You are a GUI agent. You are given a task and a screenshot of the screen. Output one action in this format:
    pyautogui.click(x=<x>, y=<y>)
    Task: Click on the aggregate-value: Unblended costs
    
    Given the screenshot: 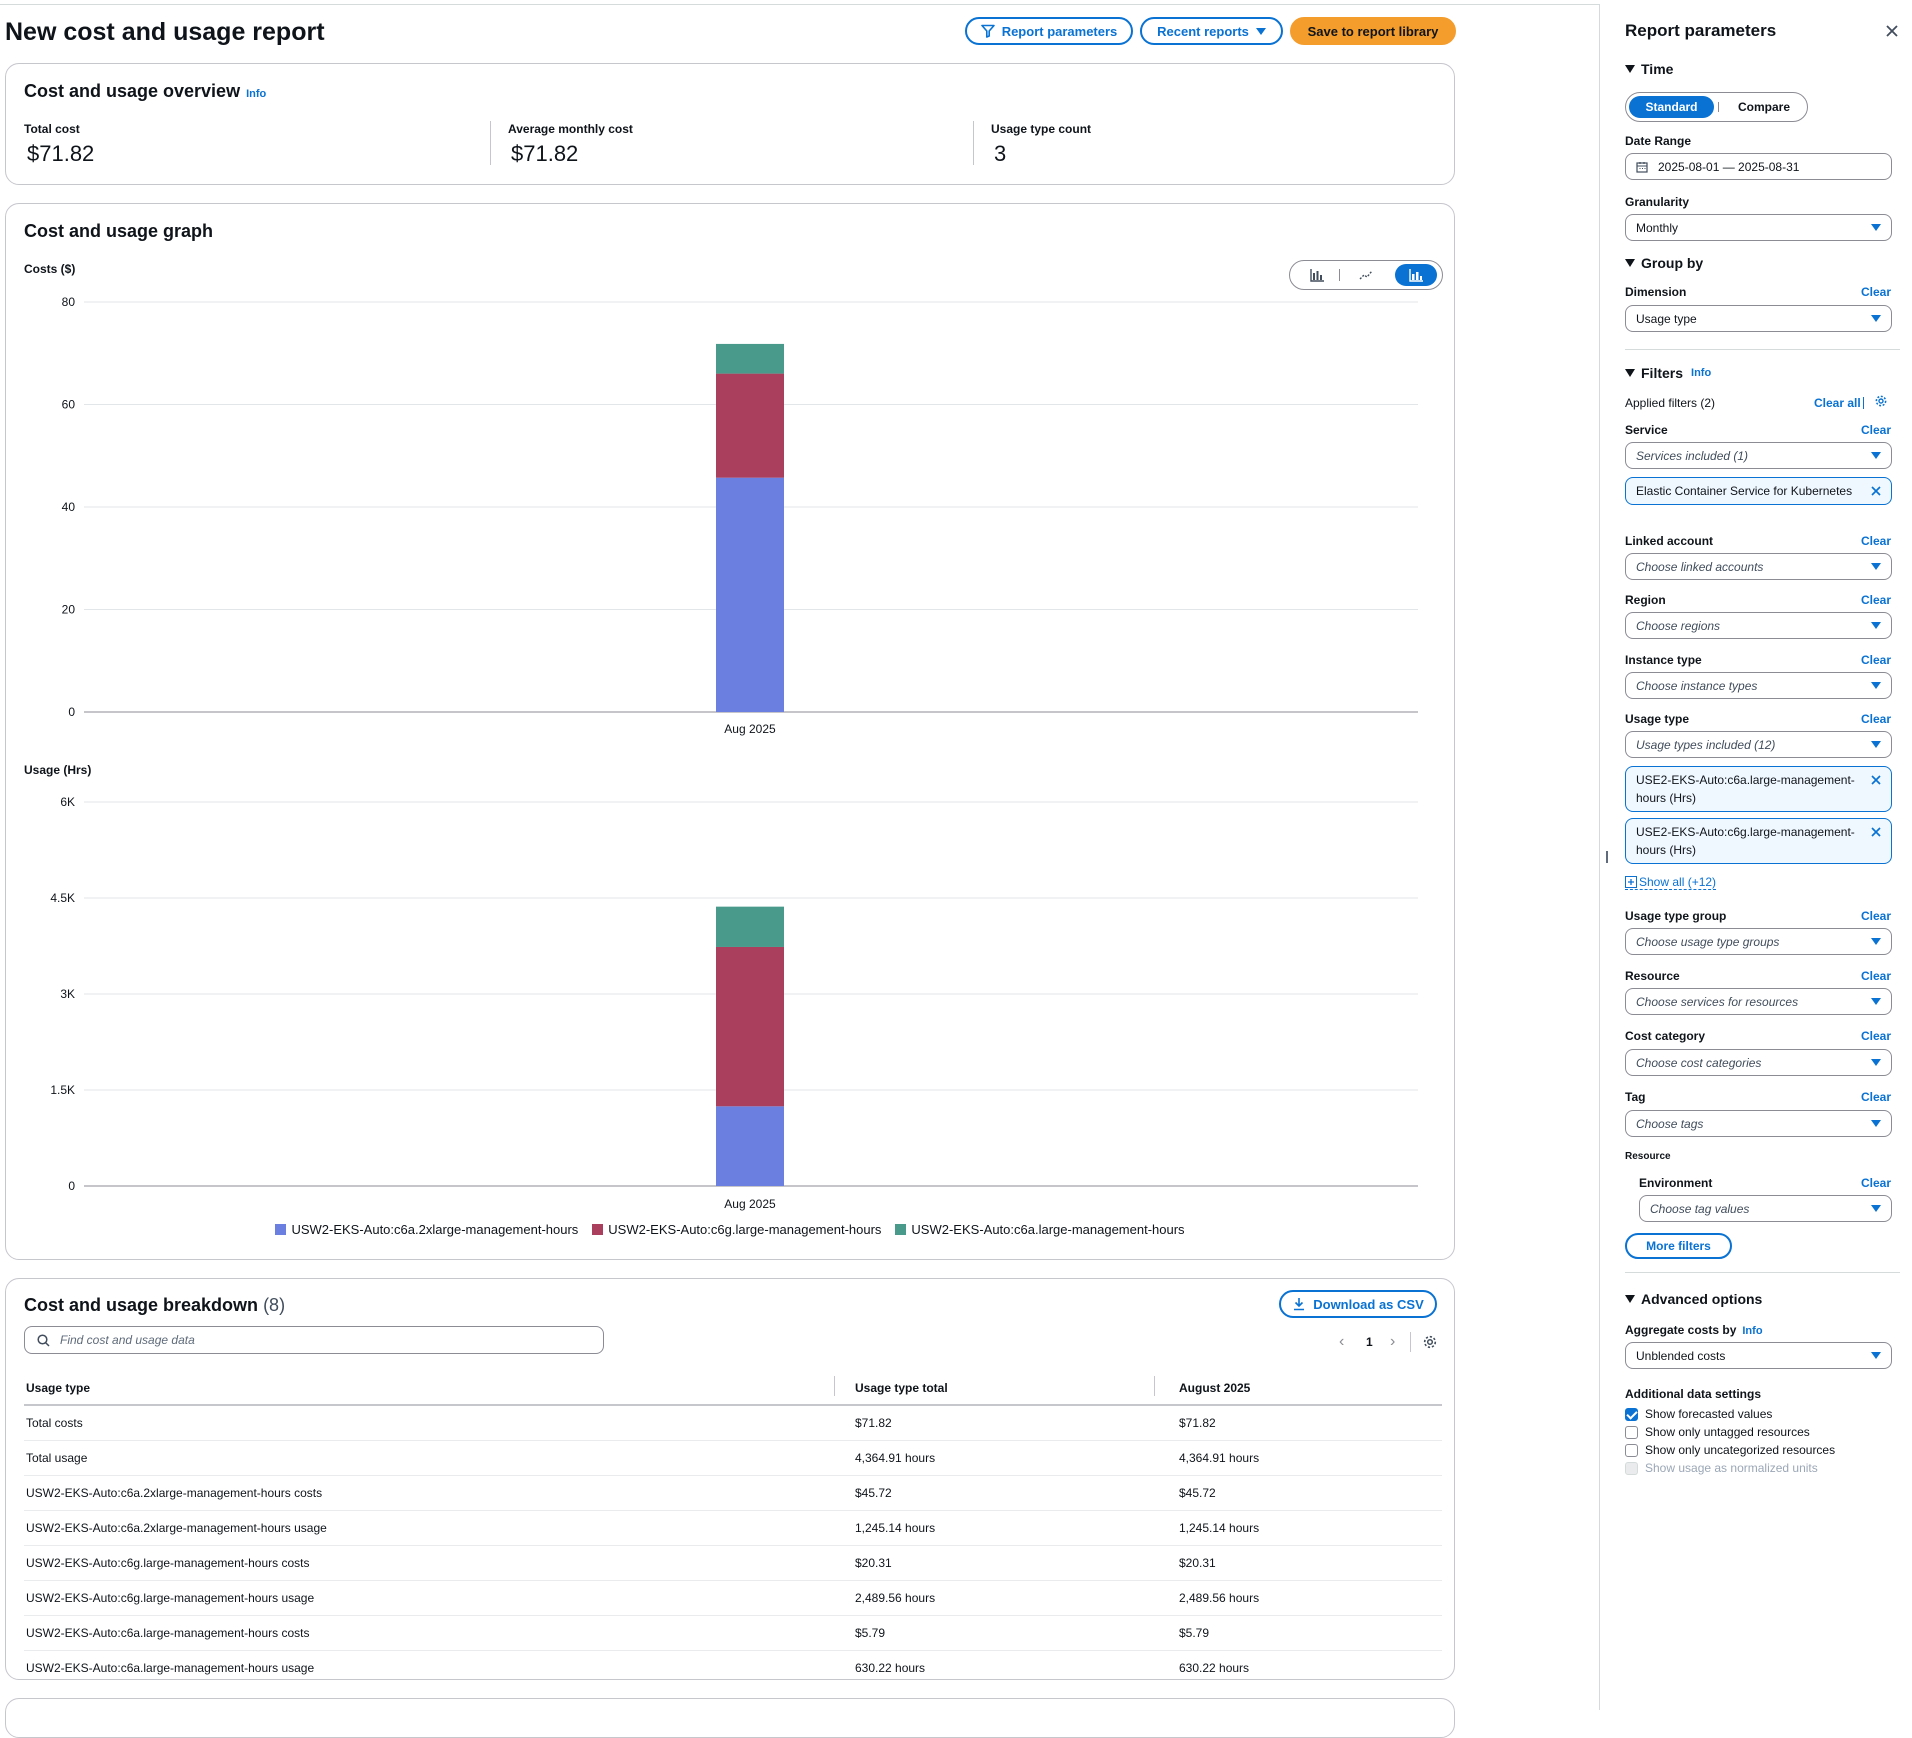 What is the action you would take?
    pyautogui.click(x=1681, y=1355)
    